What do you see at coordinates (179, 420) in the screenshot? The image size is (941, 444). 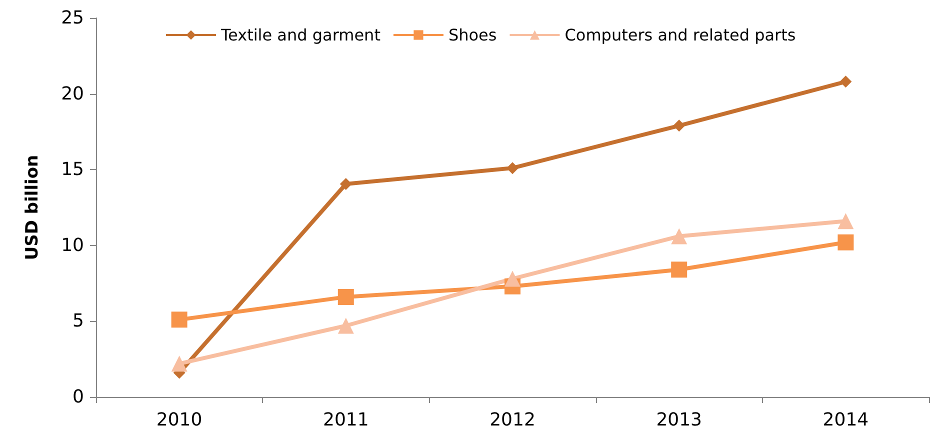 I see `x-tick-label: 2010` at bounding box center [179, 420].